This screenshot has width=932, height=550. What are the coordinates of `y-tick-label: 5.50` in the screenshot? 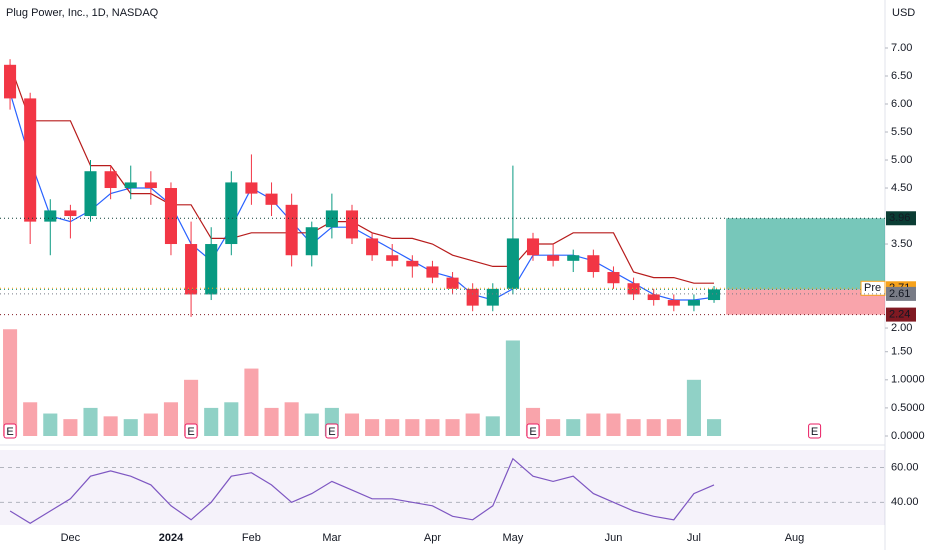 It's located at (901, 132).